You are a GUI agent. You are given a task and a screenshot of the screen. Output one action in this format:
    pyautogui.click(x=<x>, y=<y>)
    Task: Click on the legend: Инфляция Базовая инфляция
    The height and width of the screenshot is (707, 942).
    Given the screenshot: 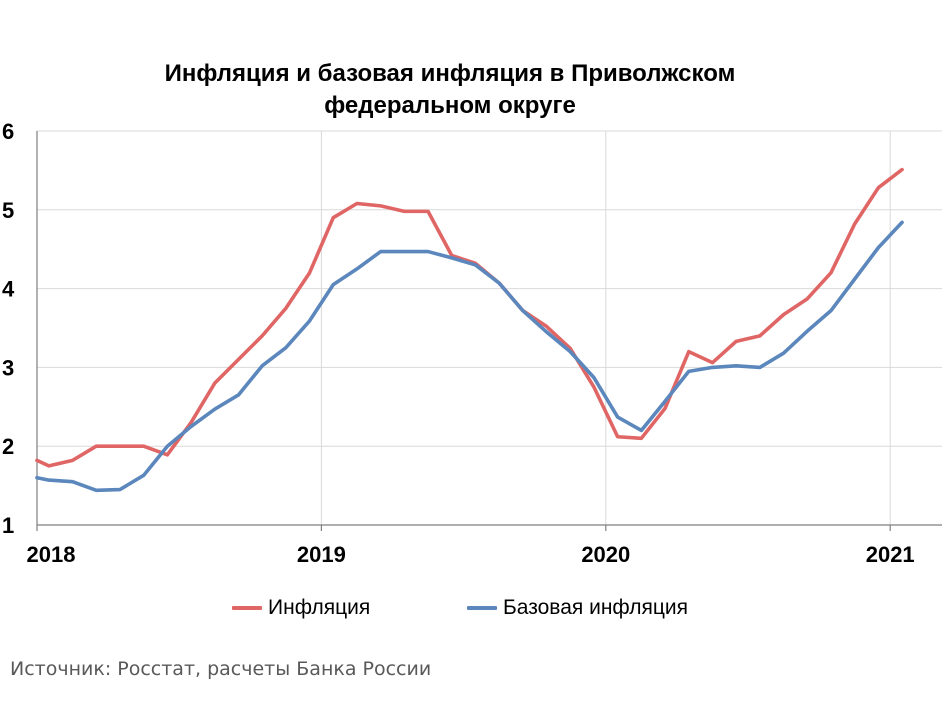 What is the action you would take?
    pyautogui.click(x=471, y=610)
    